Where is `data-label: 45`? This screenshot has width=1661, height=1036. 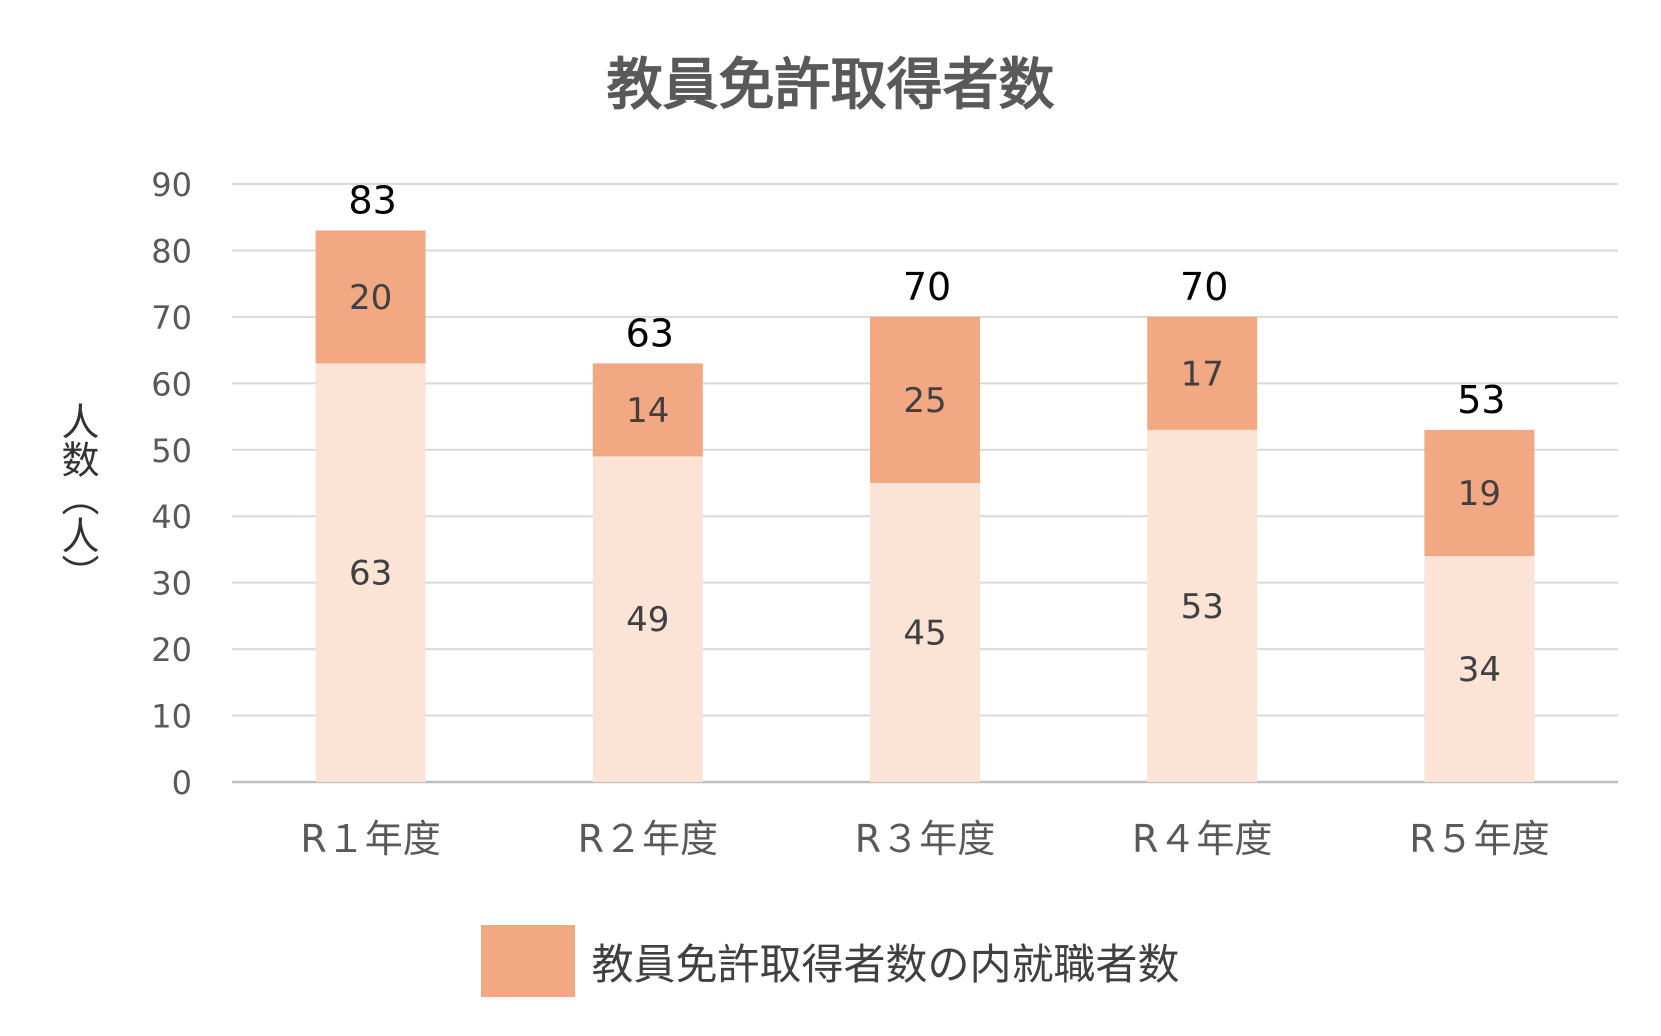 data-label: 45 is located at coordinates (924, 634).